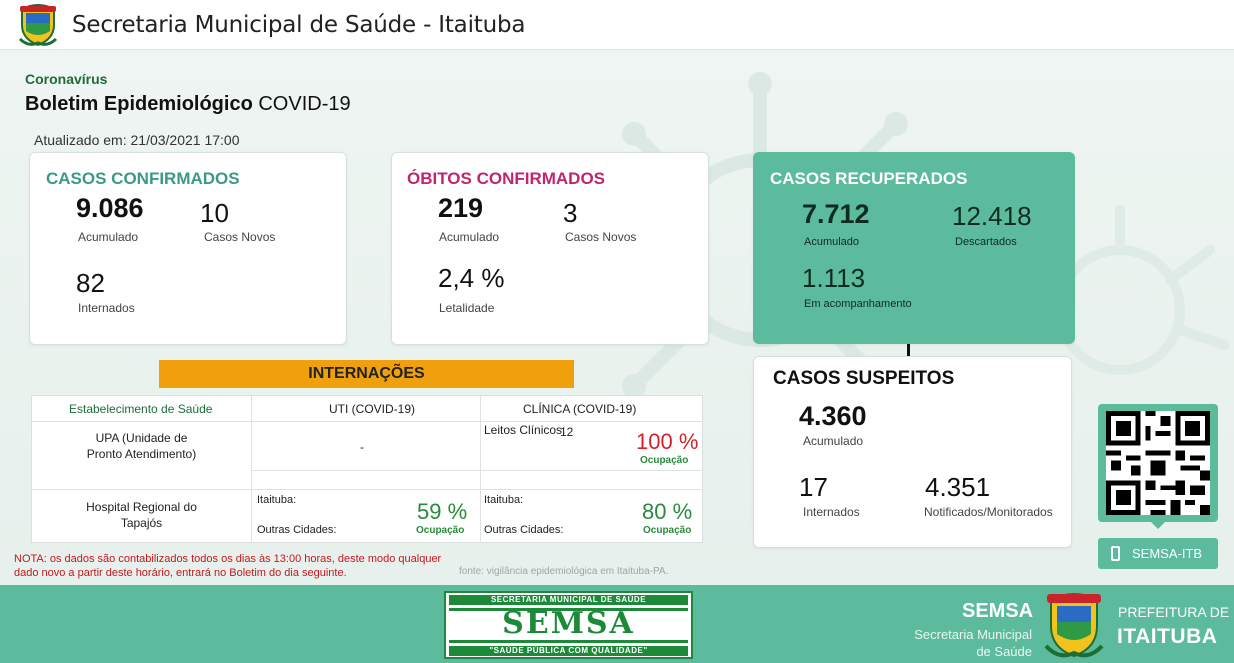 Image resolution: width=1234 pixels, height=663 pixels. Describe the element at coordinates (617, 25) in the screenshot. I see `top-bar: Secretaria Municipal de Saúde - Itaituba` at that location.